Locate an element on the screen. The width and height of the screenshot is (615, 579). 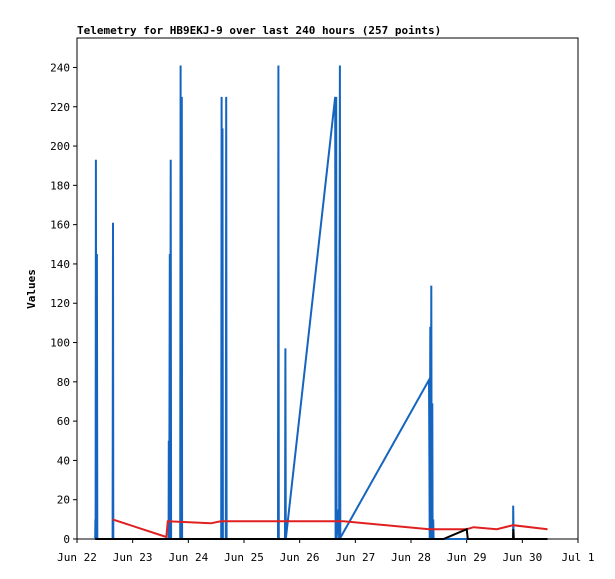
x-tick-label: Jul 1 is located at coordinates (577, 557).